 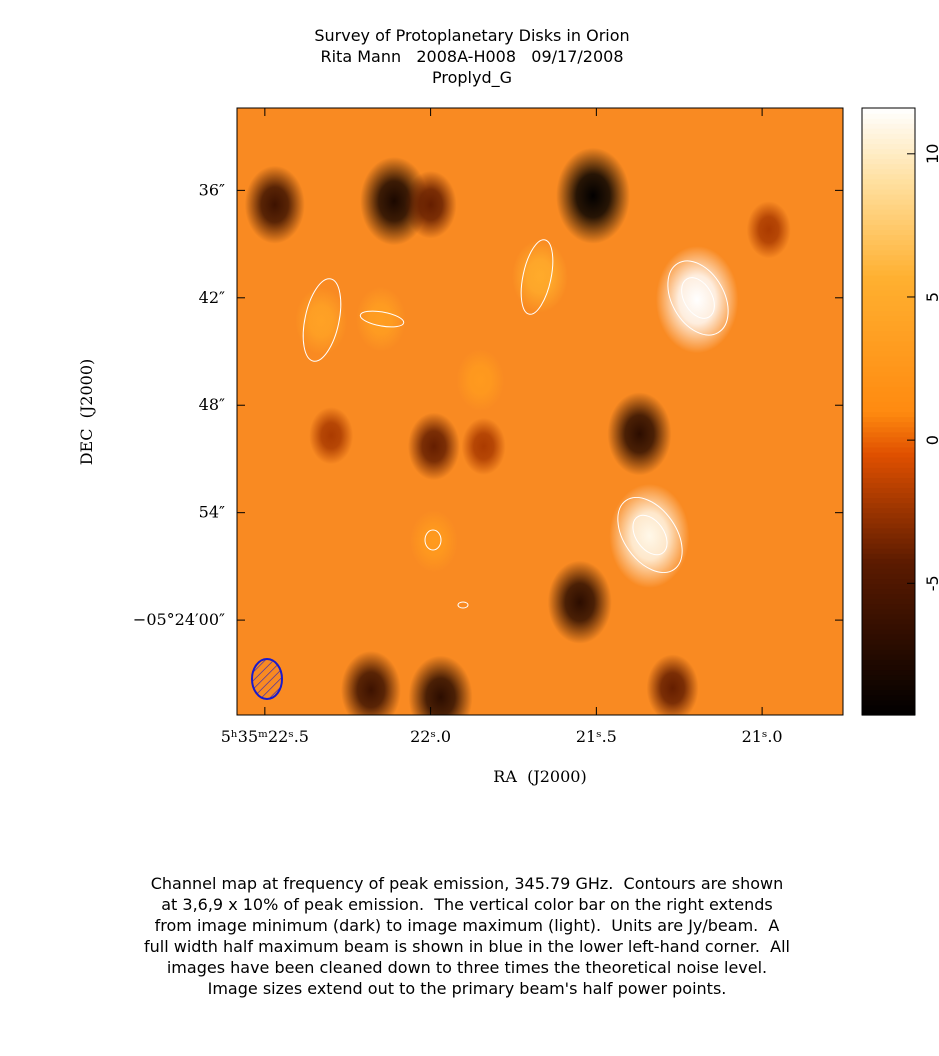 I want to click on y-tick-label: 48″, so click(x=212, y=404).